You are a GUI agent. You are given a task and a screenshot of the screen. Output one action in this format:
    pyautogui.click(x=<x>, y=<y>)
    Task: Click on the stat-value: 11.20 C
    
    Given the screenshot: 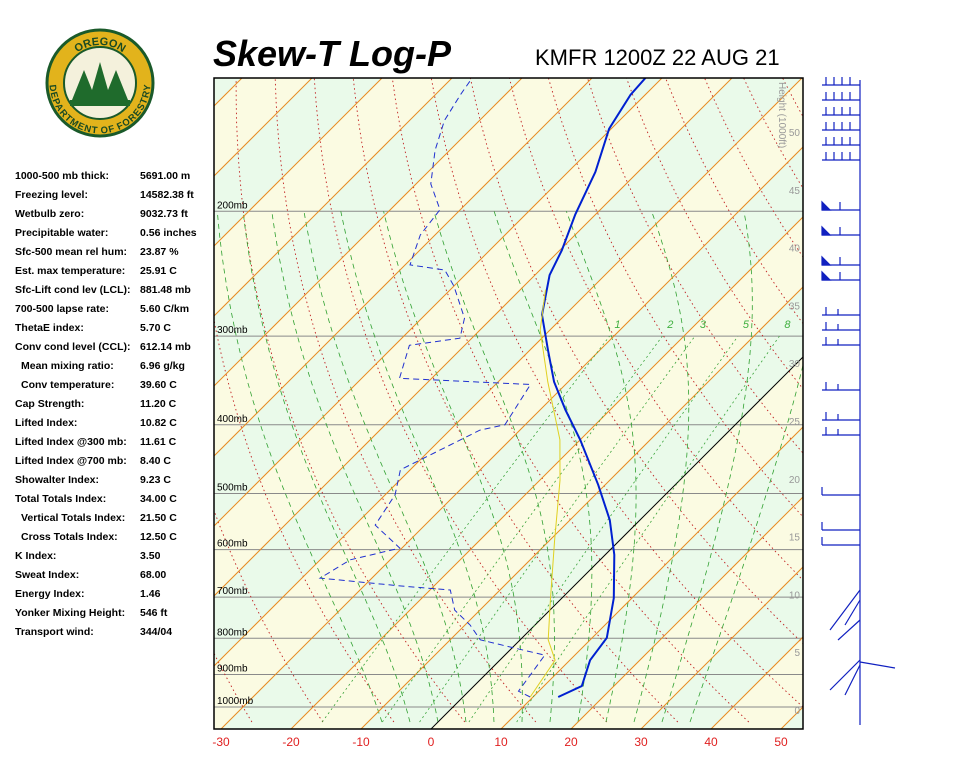 What is the action you would take?
    pyautogui.click(x=158, y=404)
    